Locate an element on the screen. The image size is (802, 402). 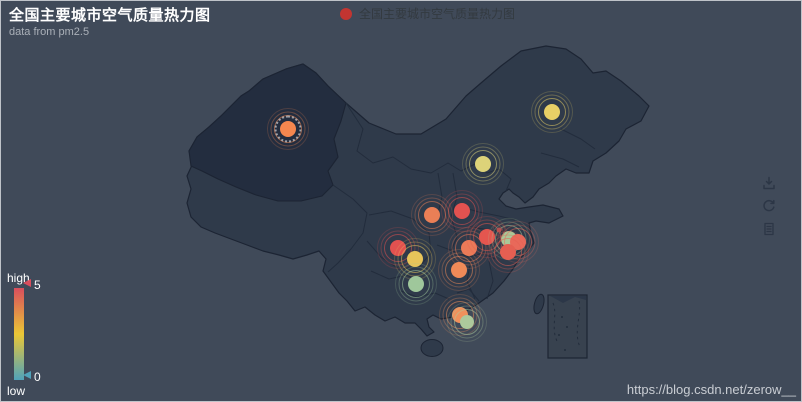
visual-map-max-value: 5 is located at coordinates (37, 285).